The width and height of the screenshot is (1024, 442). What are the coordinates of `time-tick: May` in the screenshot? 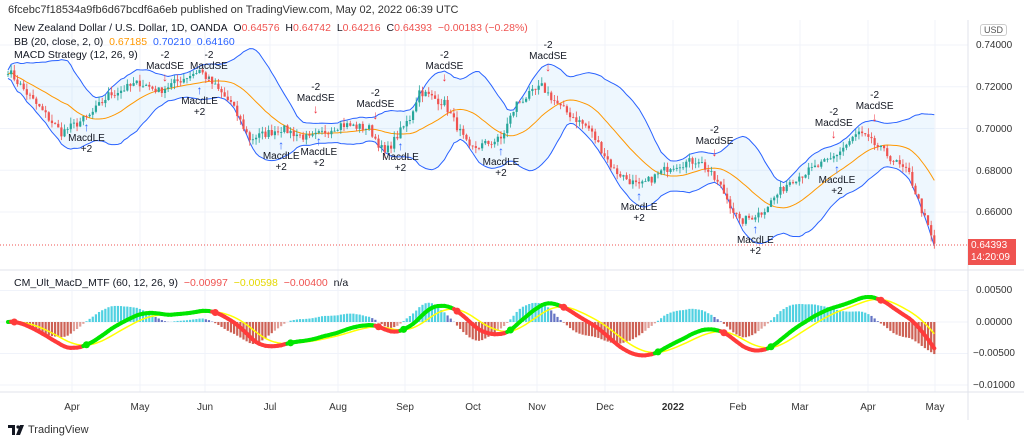 It's located at (140, 407).